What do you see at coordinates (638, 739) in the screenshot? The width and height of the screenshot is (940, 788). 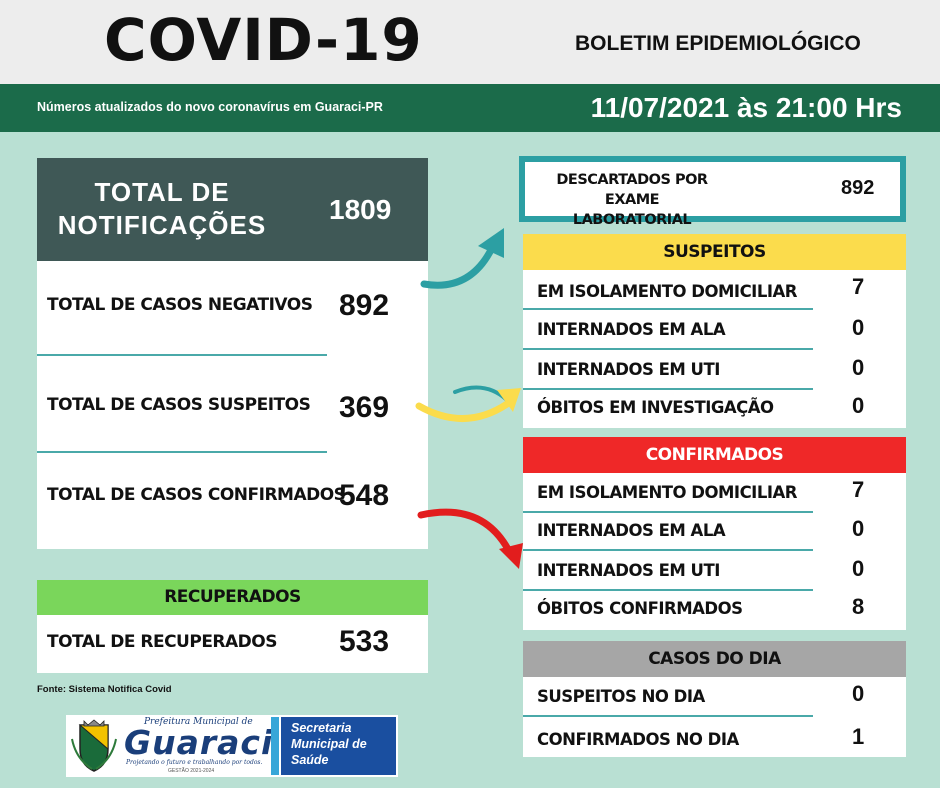 I see `daily-row-label: CONFIRMADOS NO DIA` at bounding box center [638, 739].